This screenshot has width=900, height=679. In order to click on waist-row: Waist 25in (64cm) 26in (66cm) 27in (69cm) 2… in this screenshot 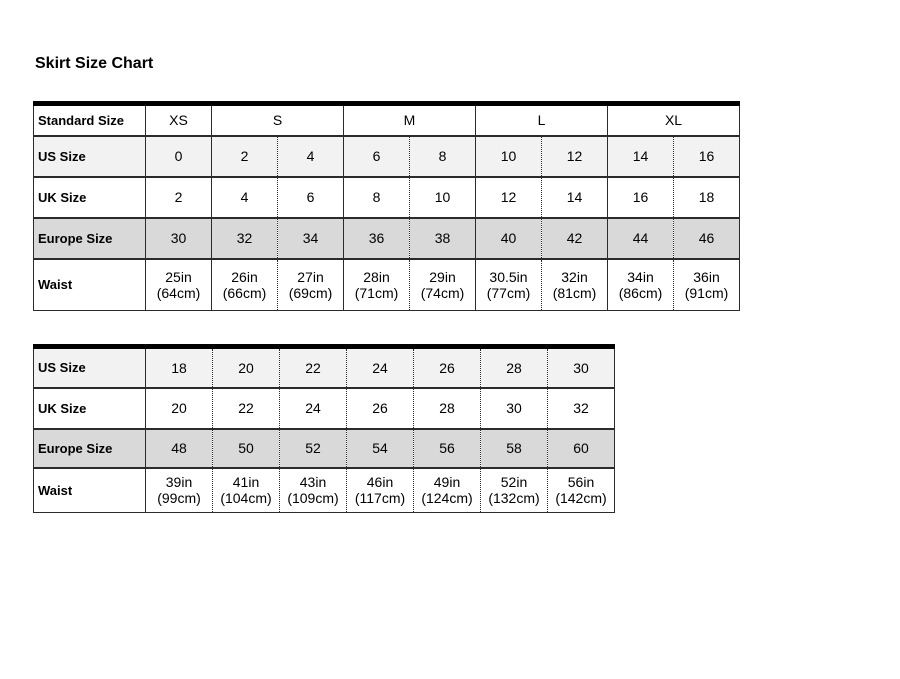, I will do `click(386, 284)`.